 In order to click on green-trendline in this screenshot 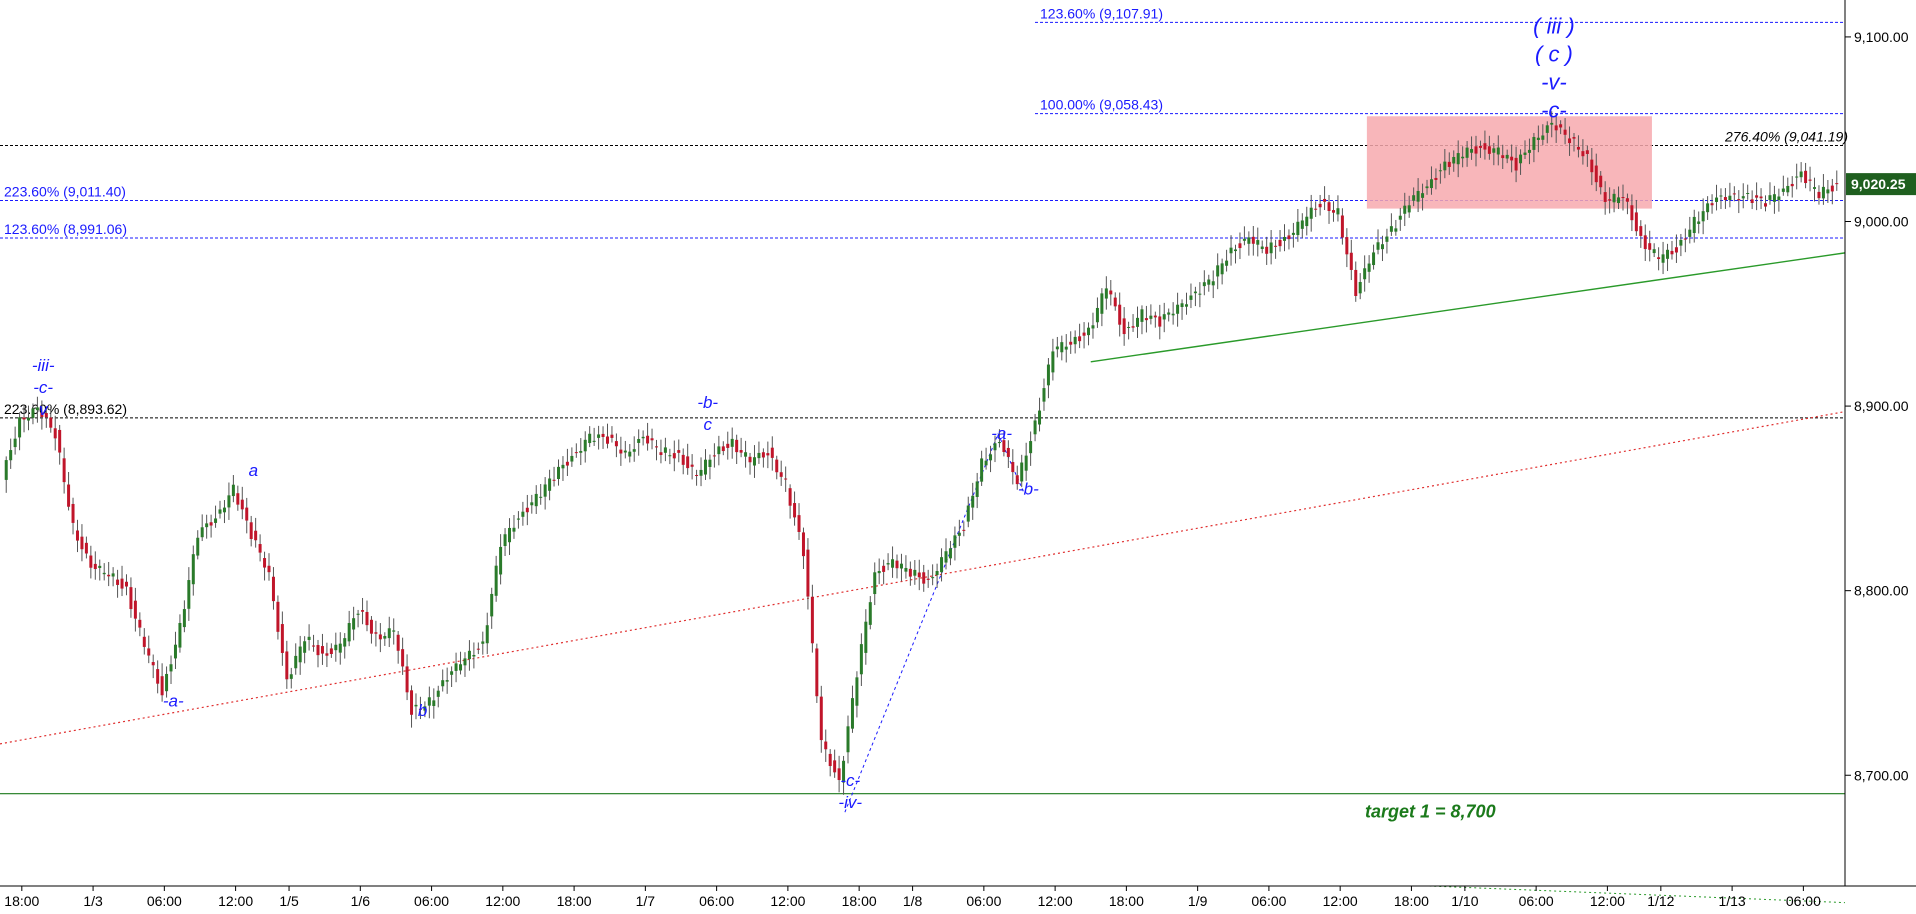, I will do `click(1468, 307)`.